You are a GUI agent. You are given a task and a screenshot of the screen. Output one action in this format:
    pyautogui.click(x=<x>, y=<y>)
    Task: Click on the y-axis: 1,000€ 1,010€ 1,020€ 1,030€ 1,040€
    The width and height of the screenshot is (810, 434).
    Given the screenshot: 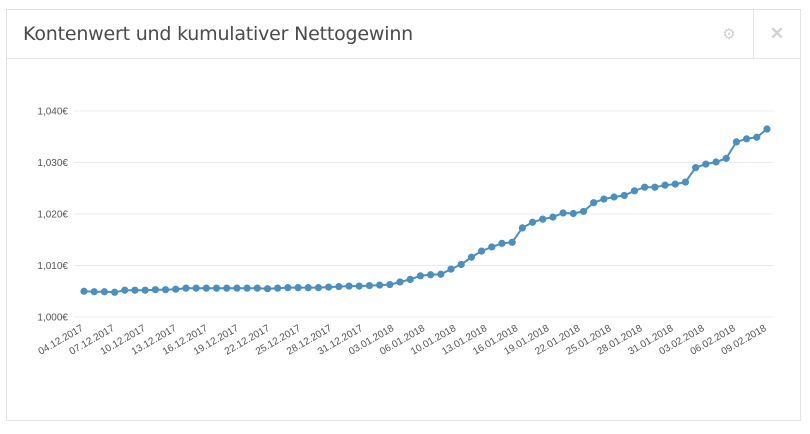 What is the action you would take?
    pyautogui.click(x=52, y=215)
    